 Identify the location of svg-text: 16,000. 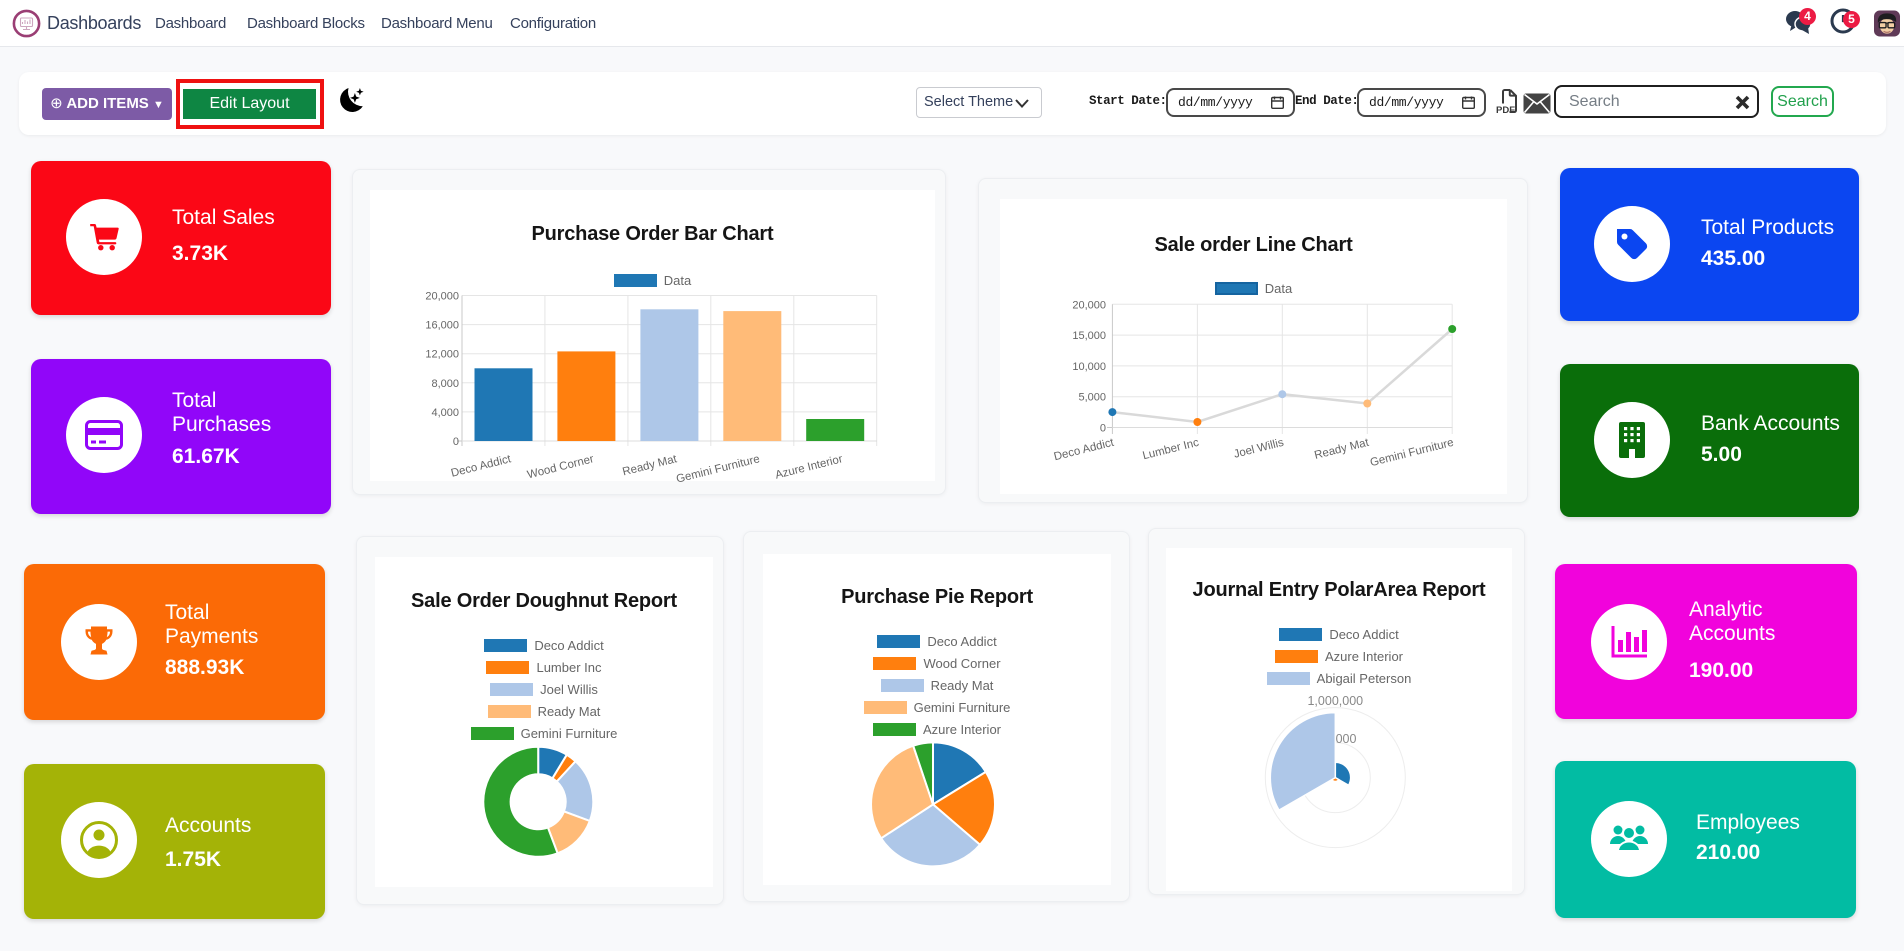
(442, 326).